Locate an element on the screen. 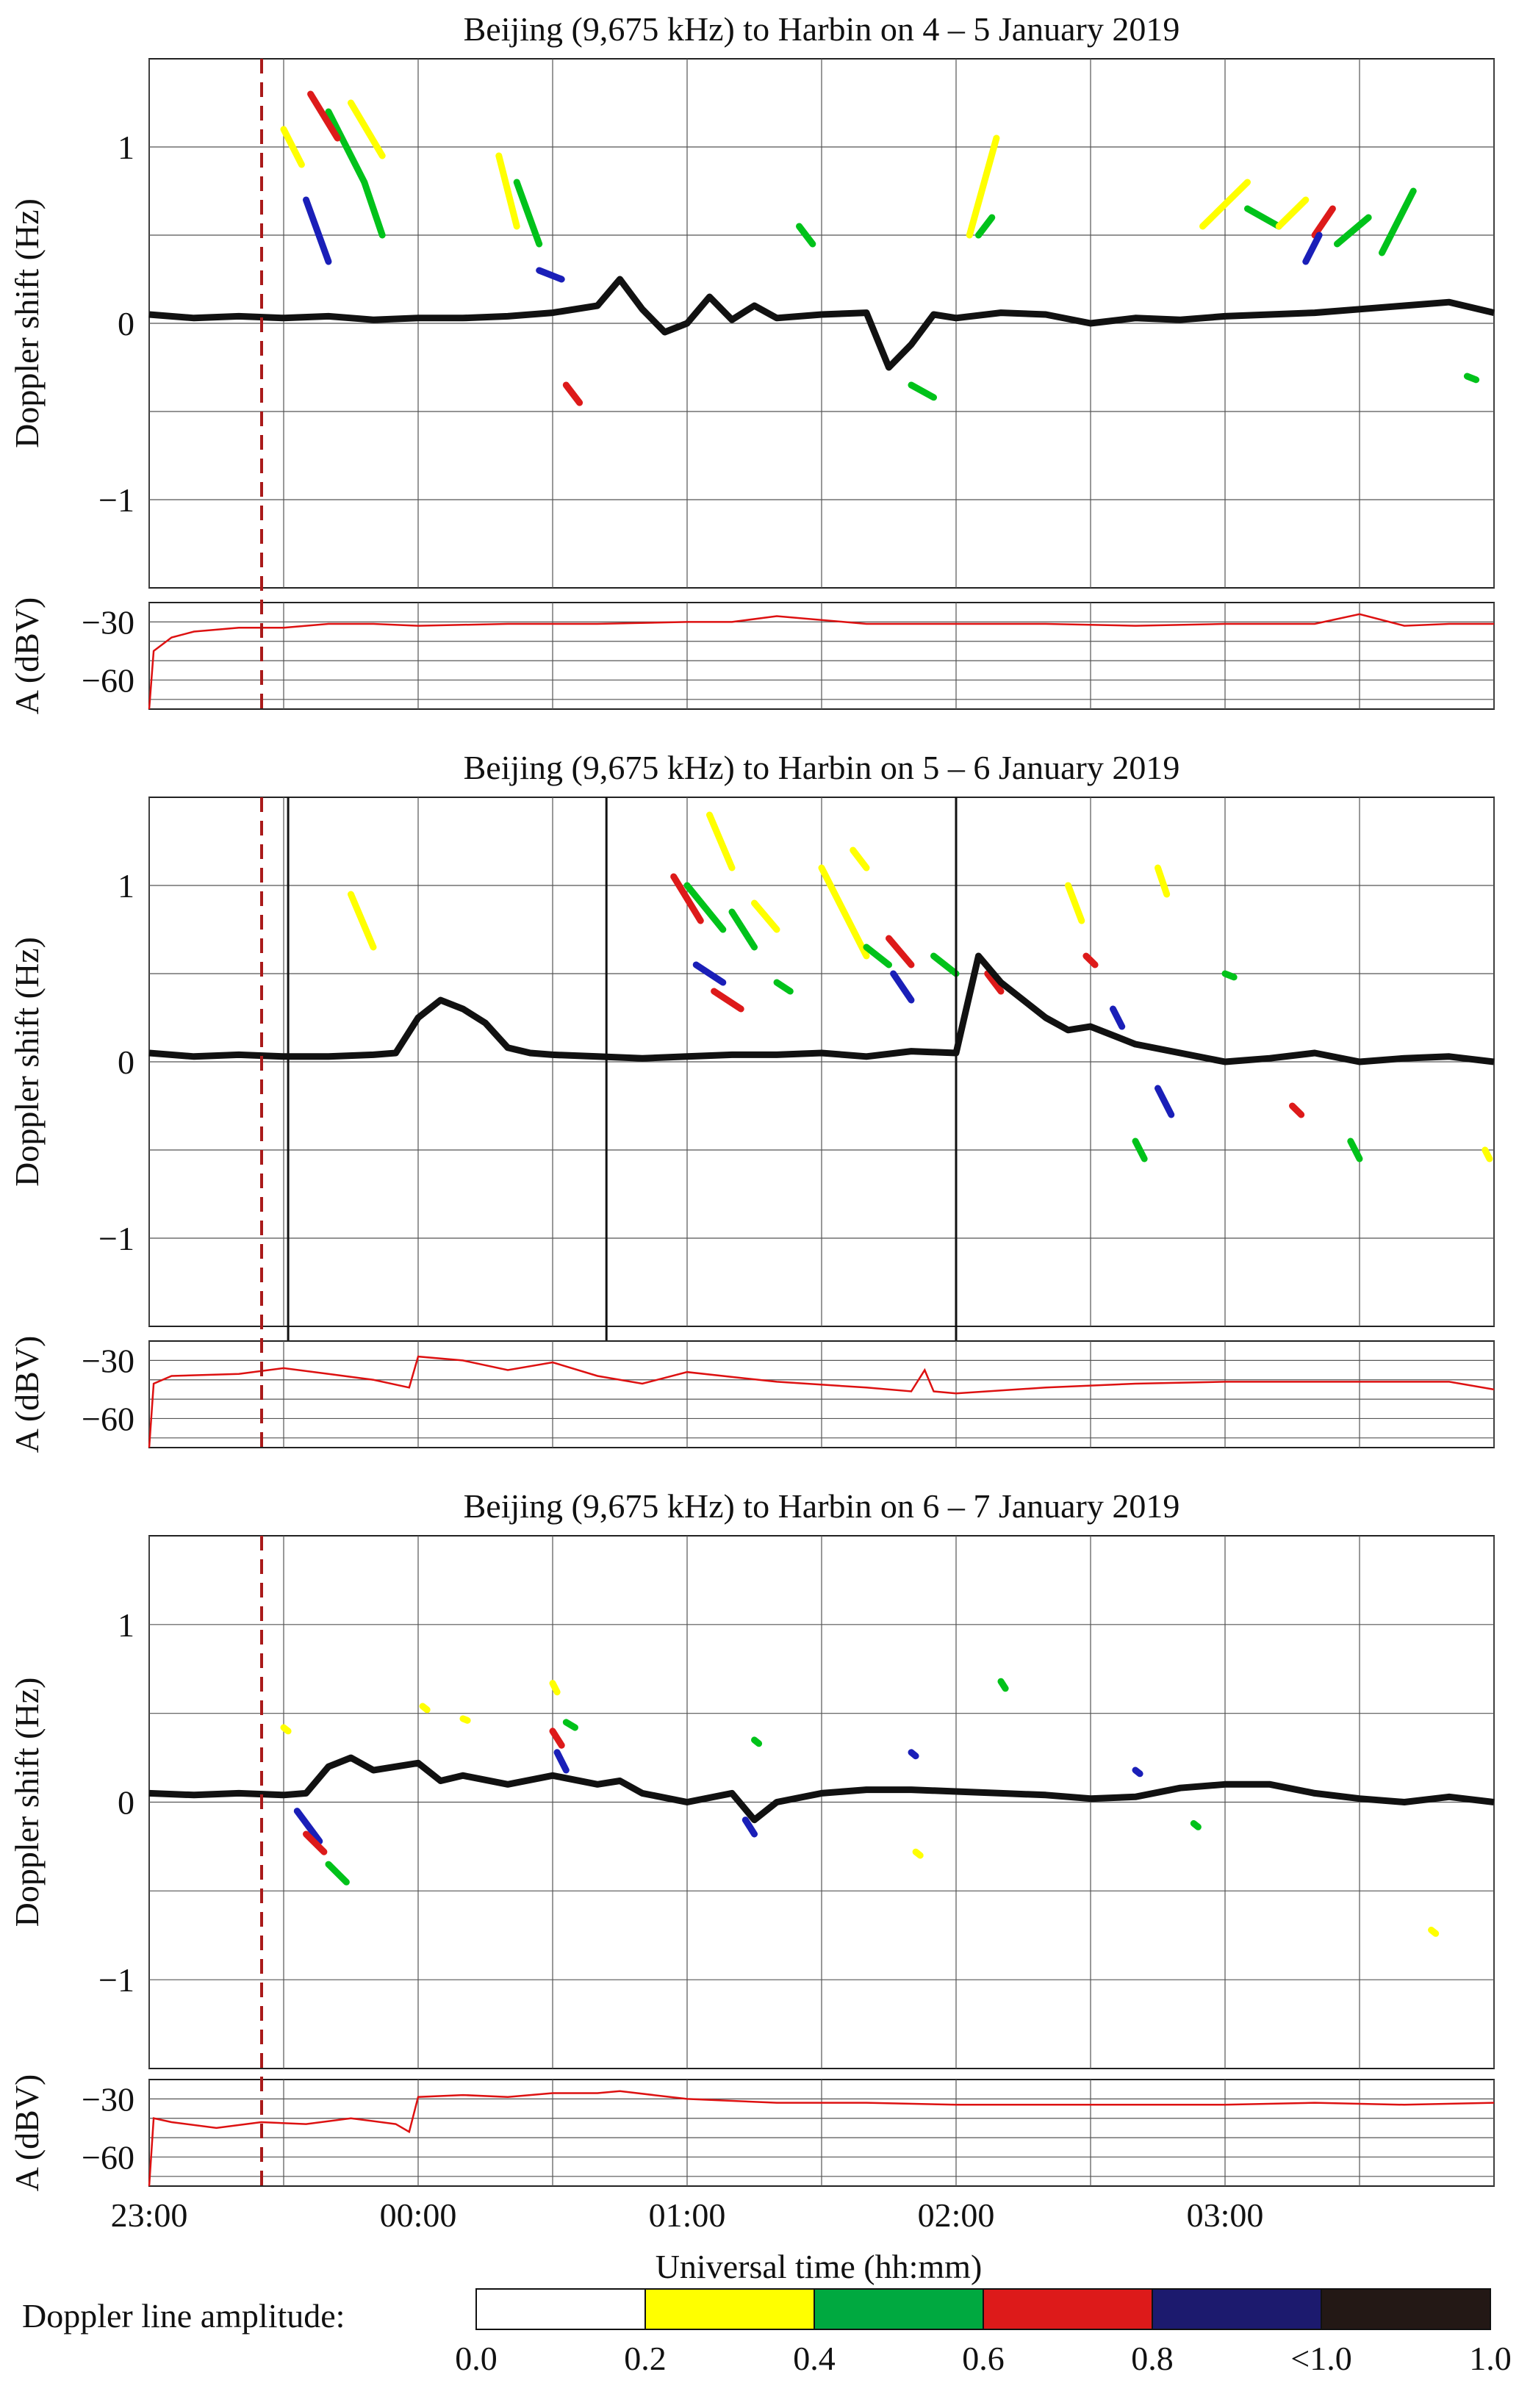  x-axis-label: Universal time (hh:mm) is located at coordinates (819, 2266).